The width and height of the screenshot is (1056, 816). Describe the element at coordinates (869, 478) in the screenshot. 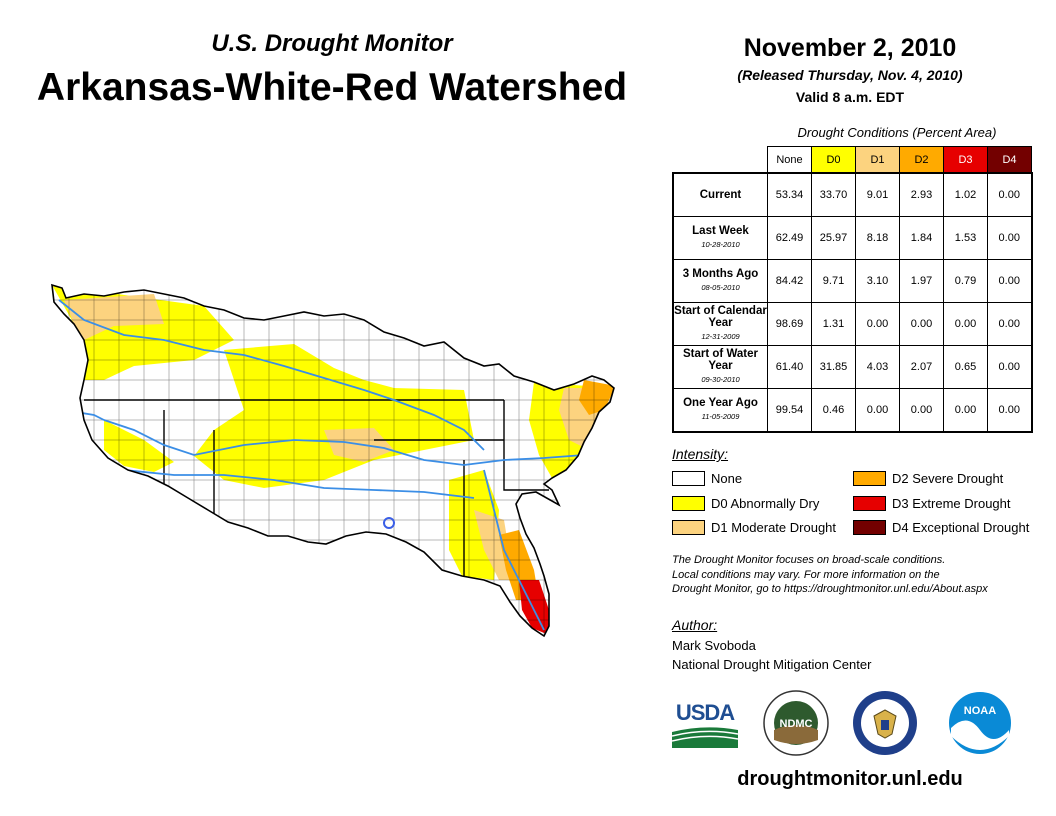

I see `legend-swatch-d2` at that location.